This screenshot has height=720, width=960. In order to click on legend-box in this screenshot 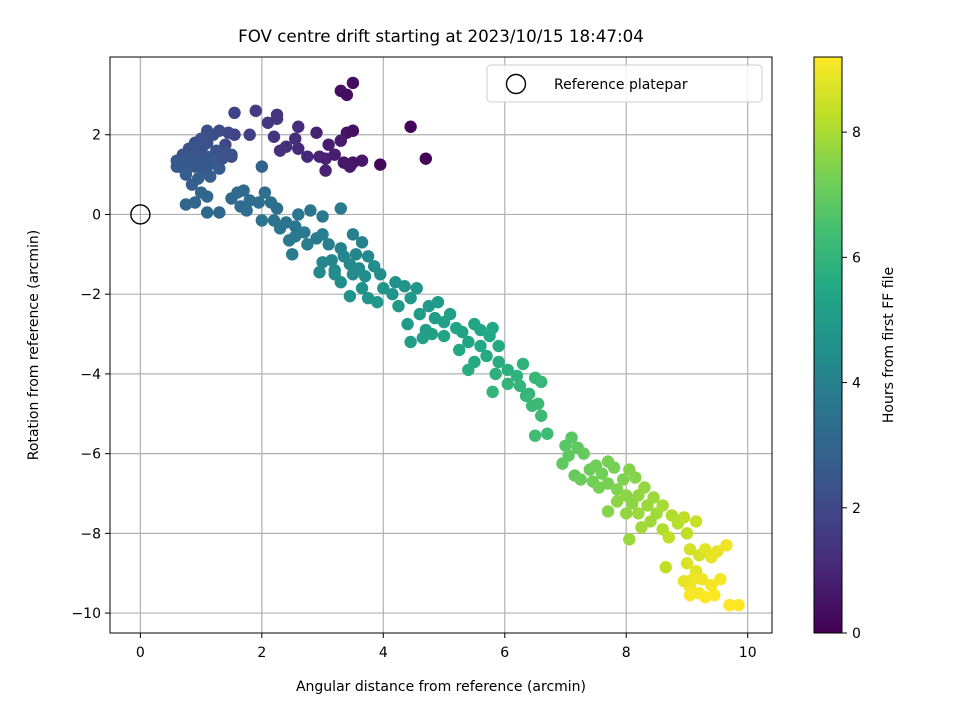, I will do `click(624, 83)`.